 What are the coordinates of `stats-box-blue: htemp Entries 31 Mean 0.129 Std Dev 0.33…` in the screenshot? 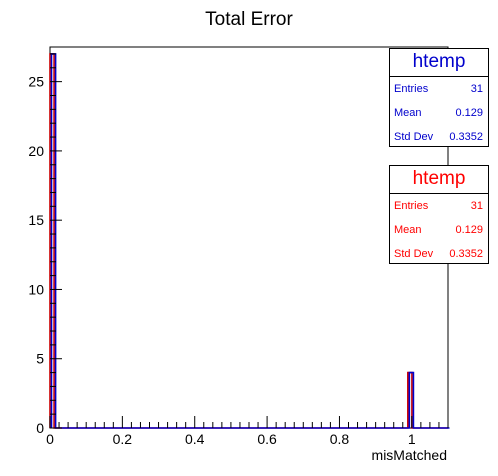 It's located at (439, 97).